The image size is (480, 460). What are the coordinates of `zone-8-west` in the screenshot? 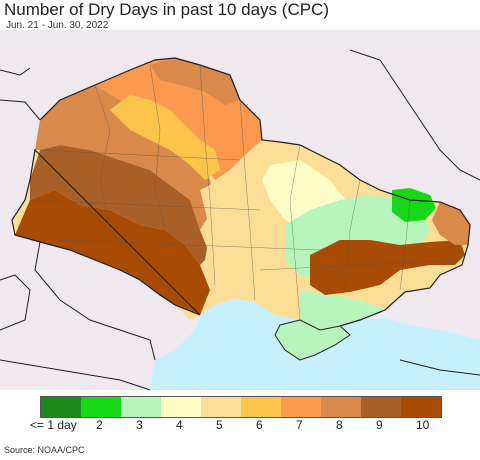 It's located at (125, 157).